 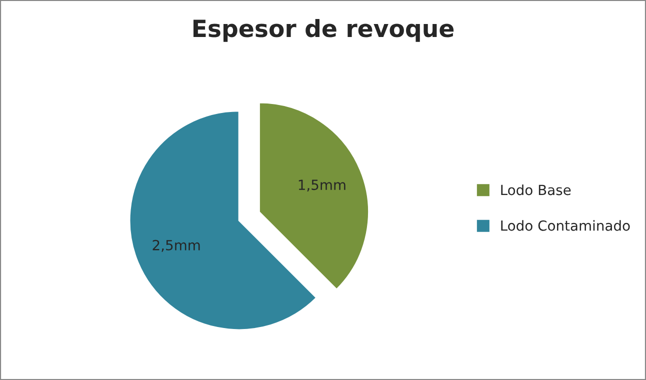 I want to click on legend-label: Lodo Base, so click(x=536, y=190).